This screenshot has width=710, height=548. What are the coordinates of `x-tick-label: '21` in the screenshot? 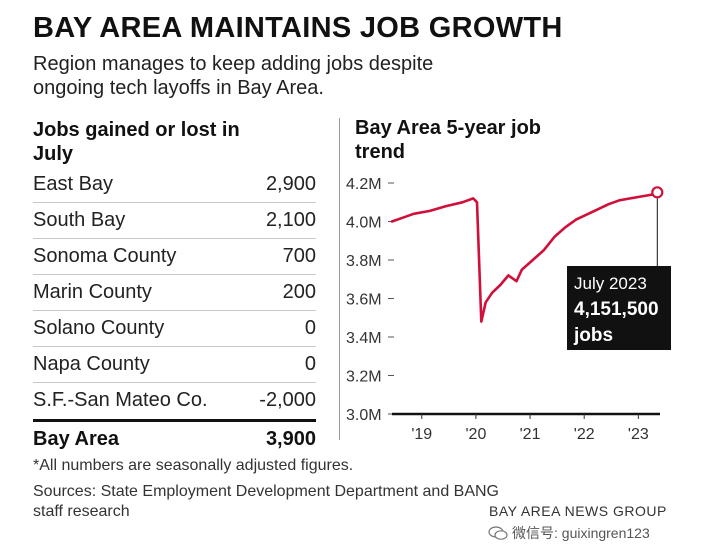 It's located at (530, 434).